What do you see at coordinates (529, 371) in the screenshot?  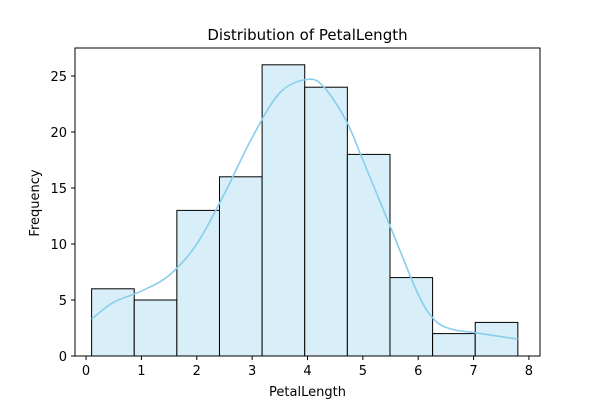 I see `x-tick-label: 8` at bounding box center [529, 371].